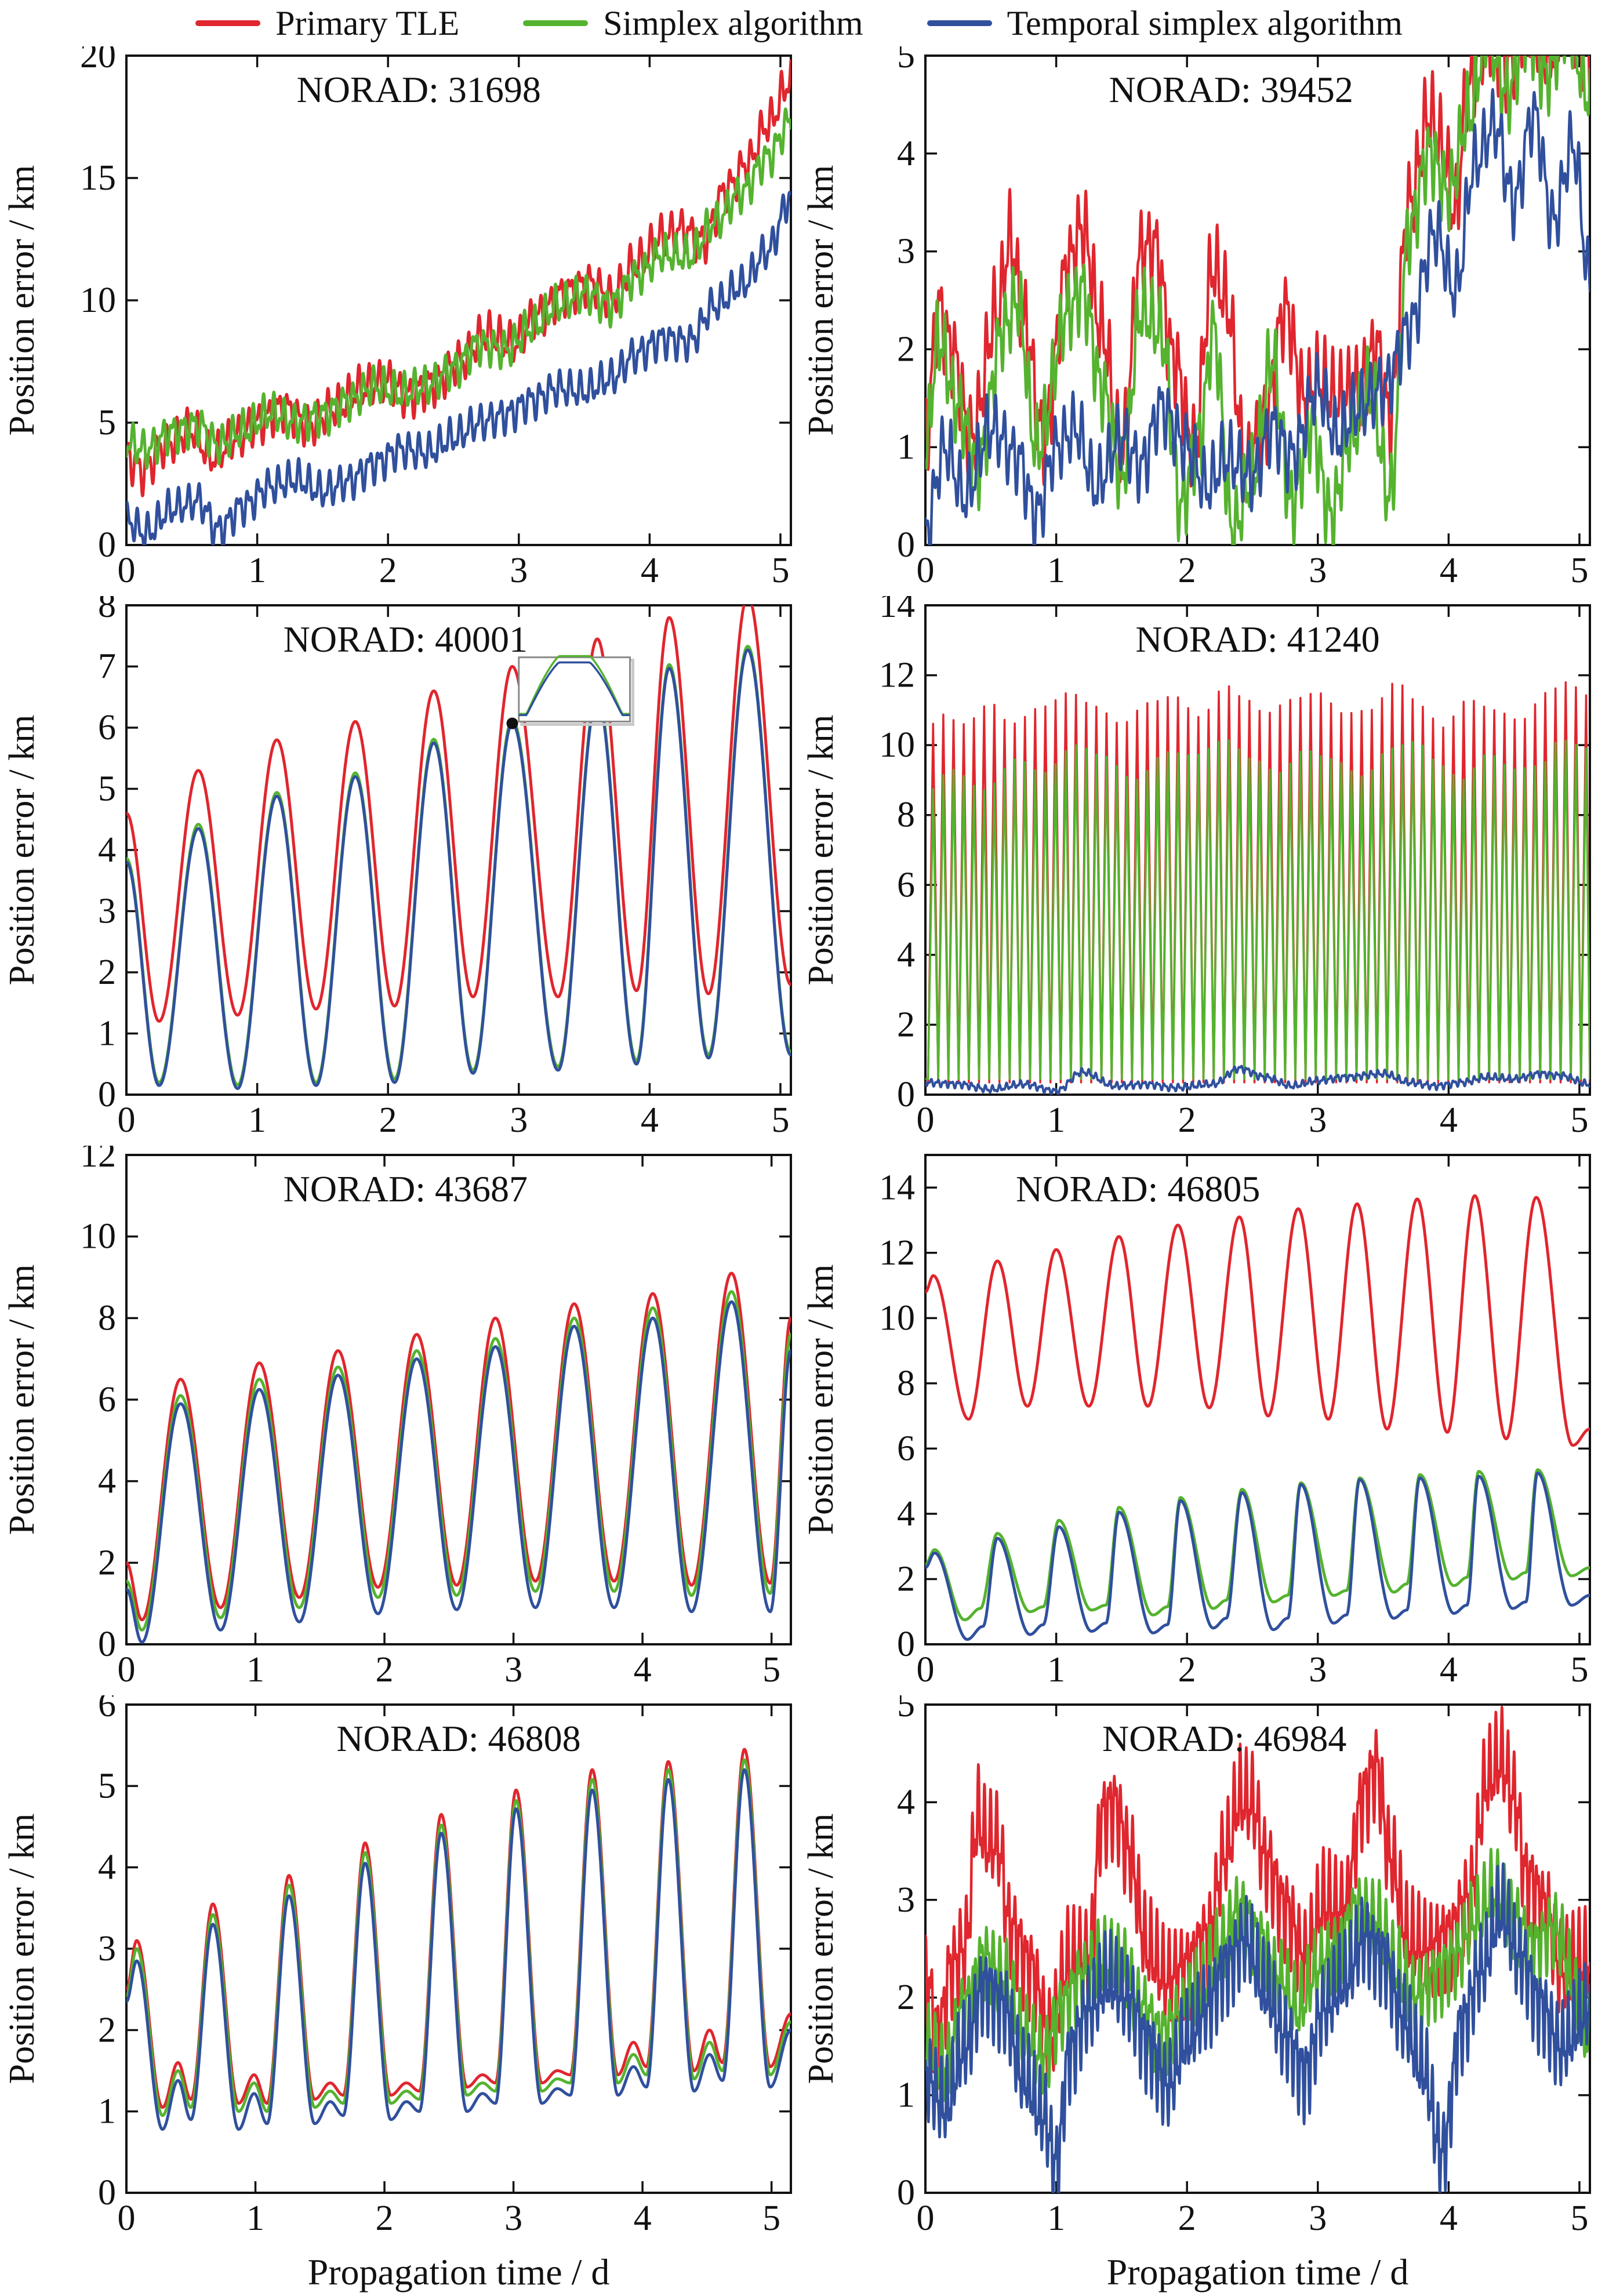  What do you see at coordinates (458, 1738) in the screenshot?
I see `svg-text: NORAD: 46808` at bounding box center [458, 1738].